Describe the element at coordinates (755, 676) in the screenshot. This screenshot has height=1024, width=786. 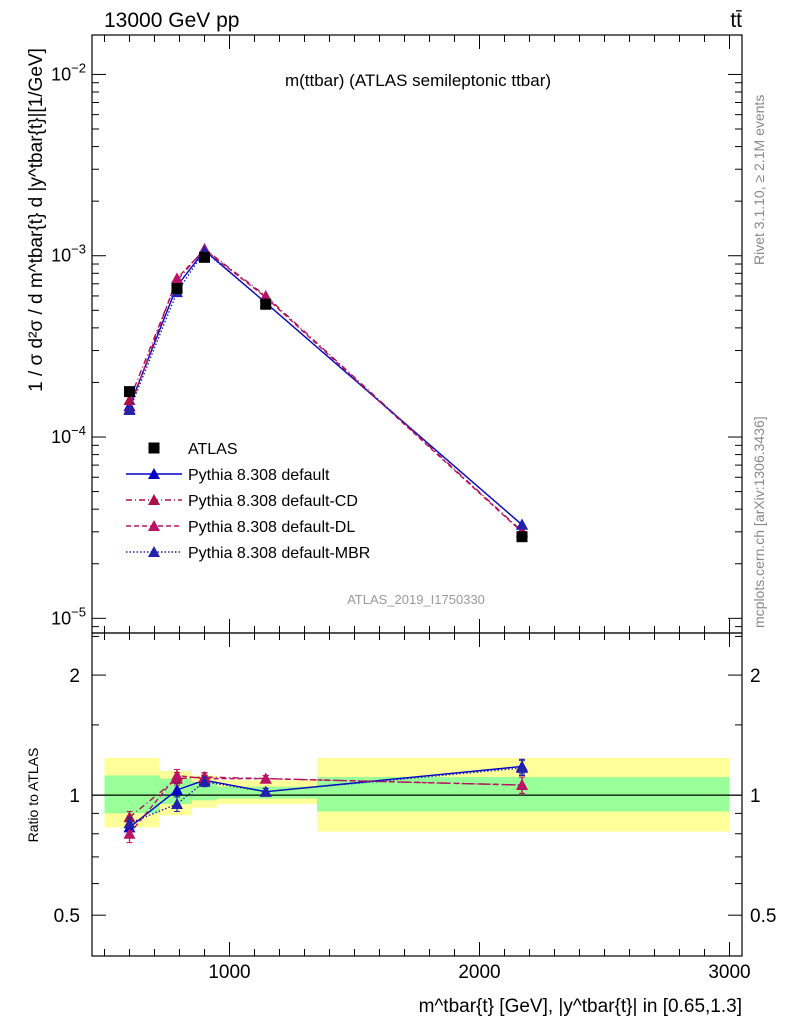
I see `ratio-y-tick-label-right: 2` at that location.